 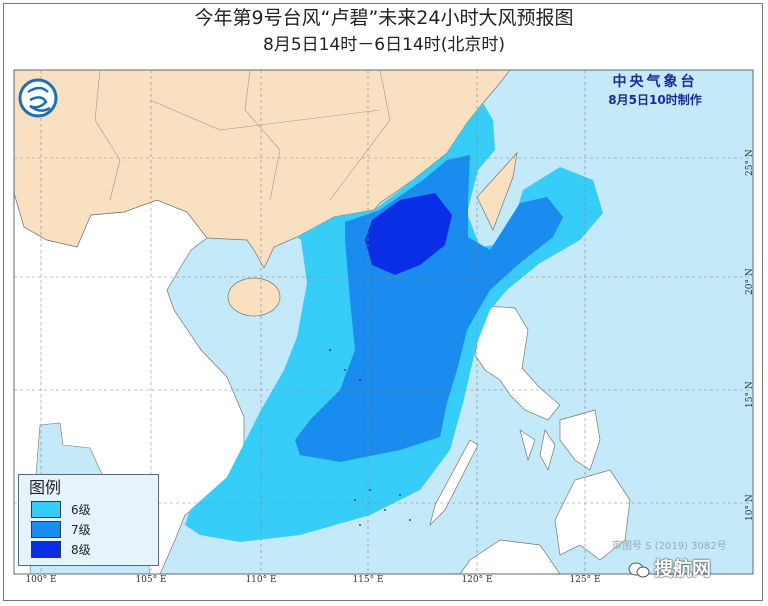 What do you see at coordinates (497, 191) in the screenshot?
I see `taiwan-island` at bounding box center [497, 191].